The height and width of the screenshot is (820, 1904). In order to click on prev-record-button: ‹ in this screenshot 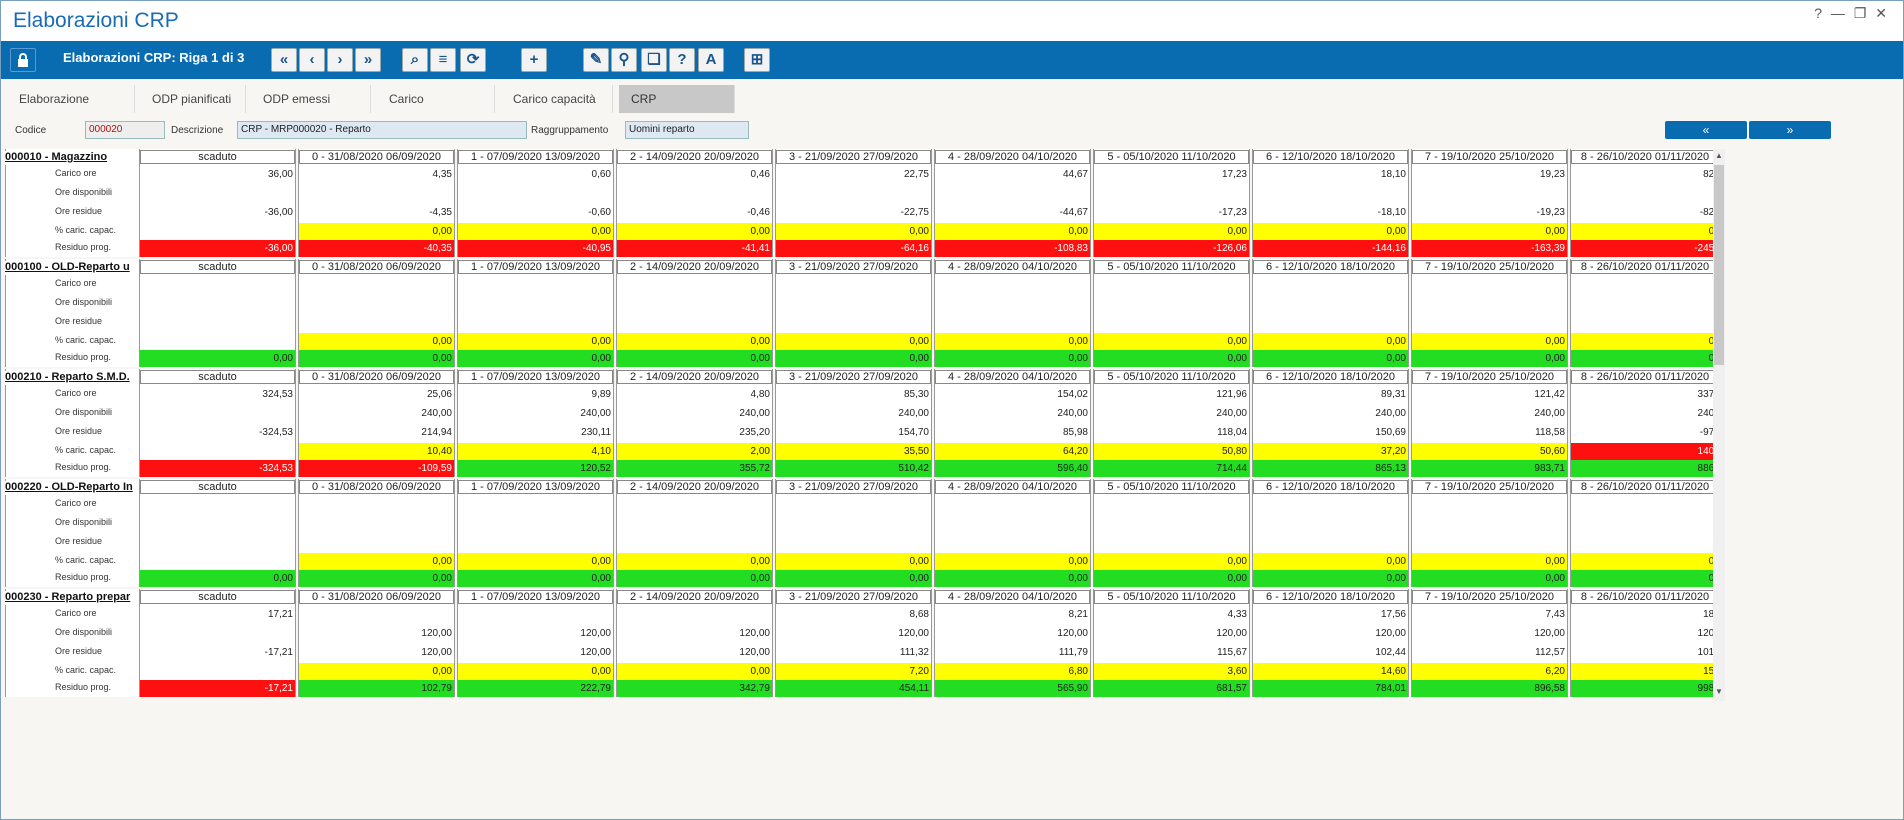, I will do `click(312, 60)`.